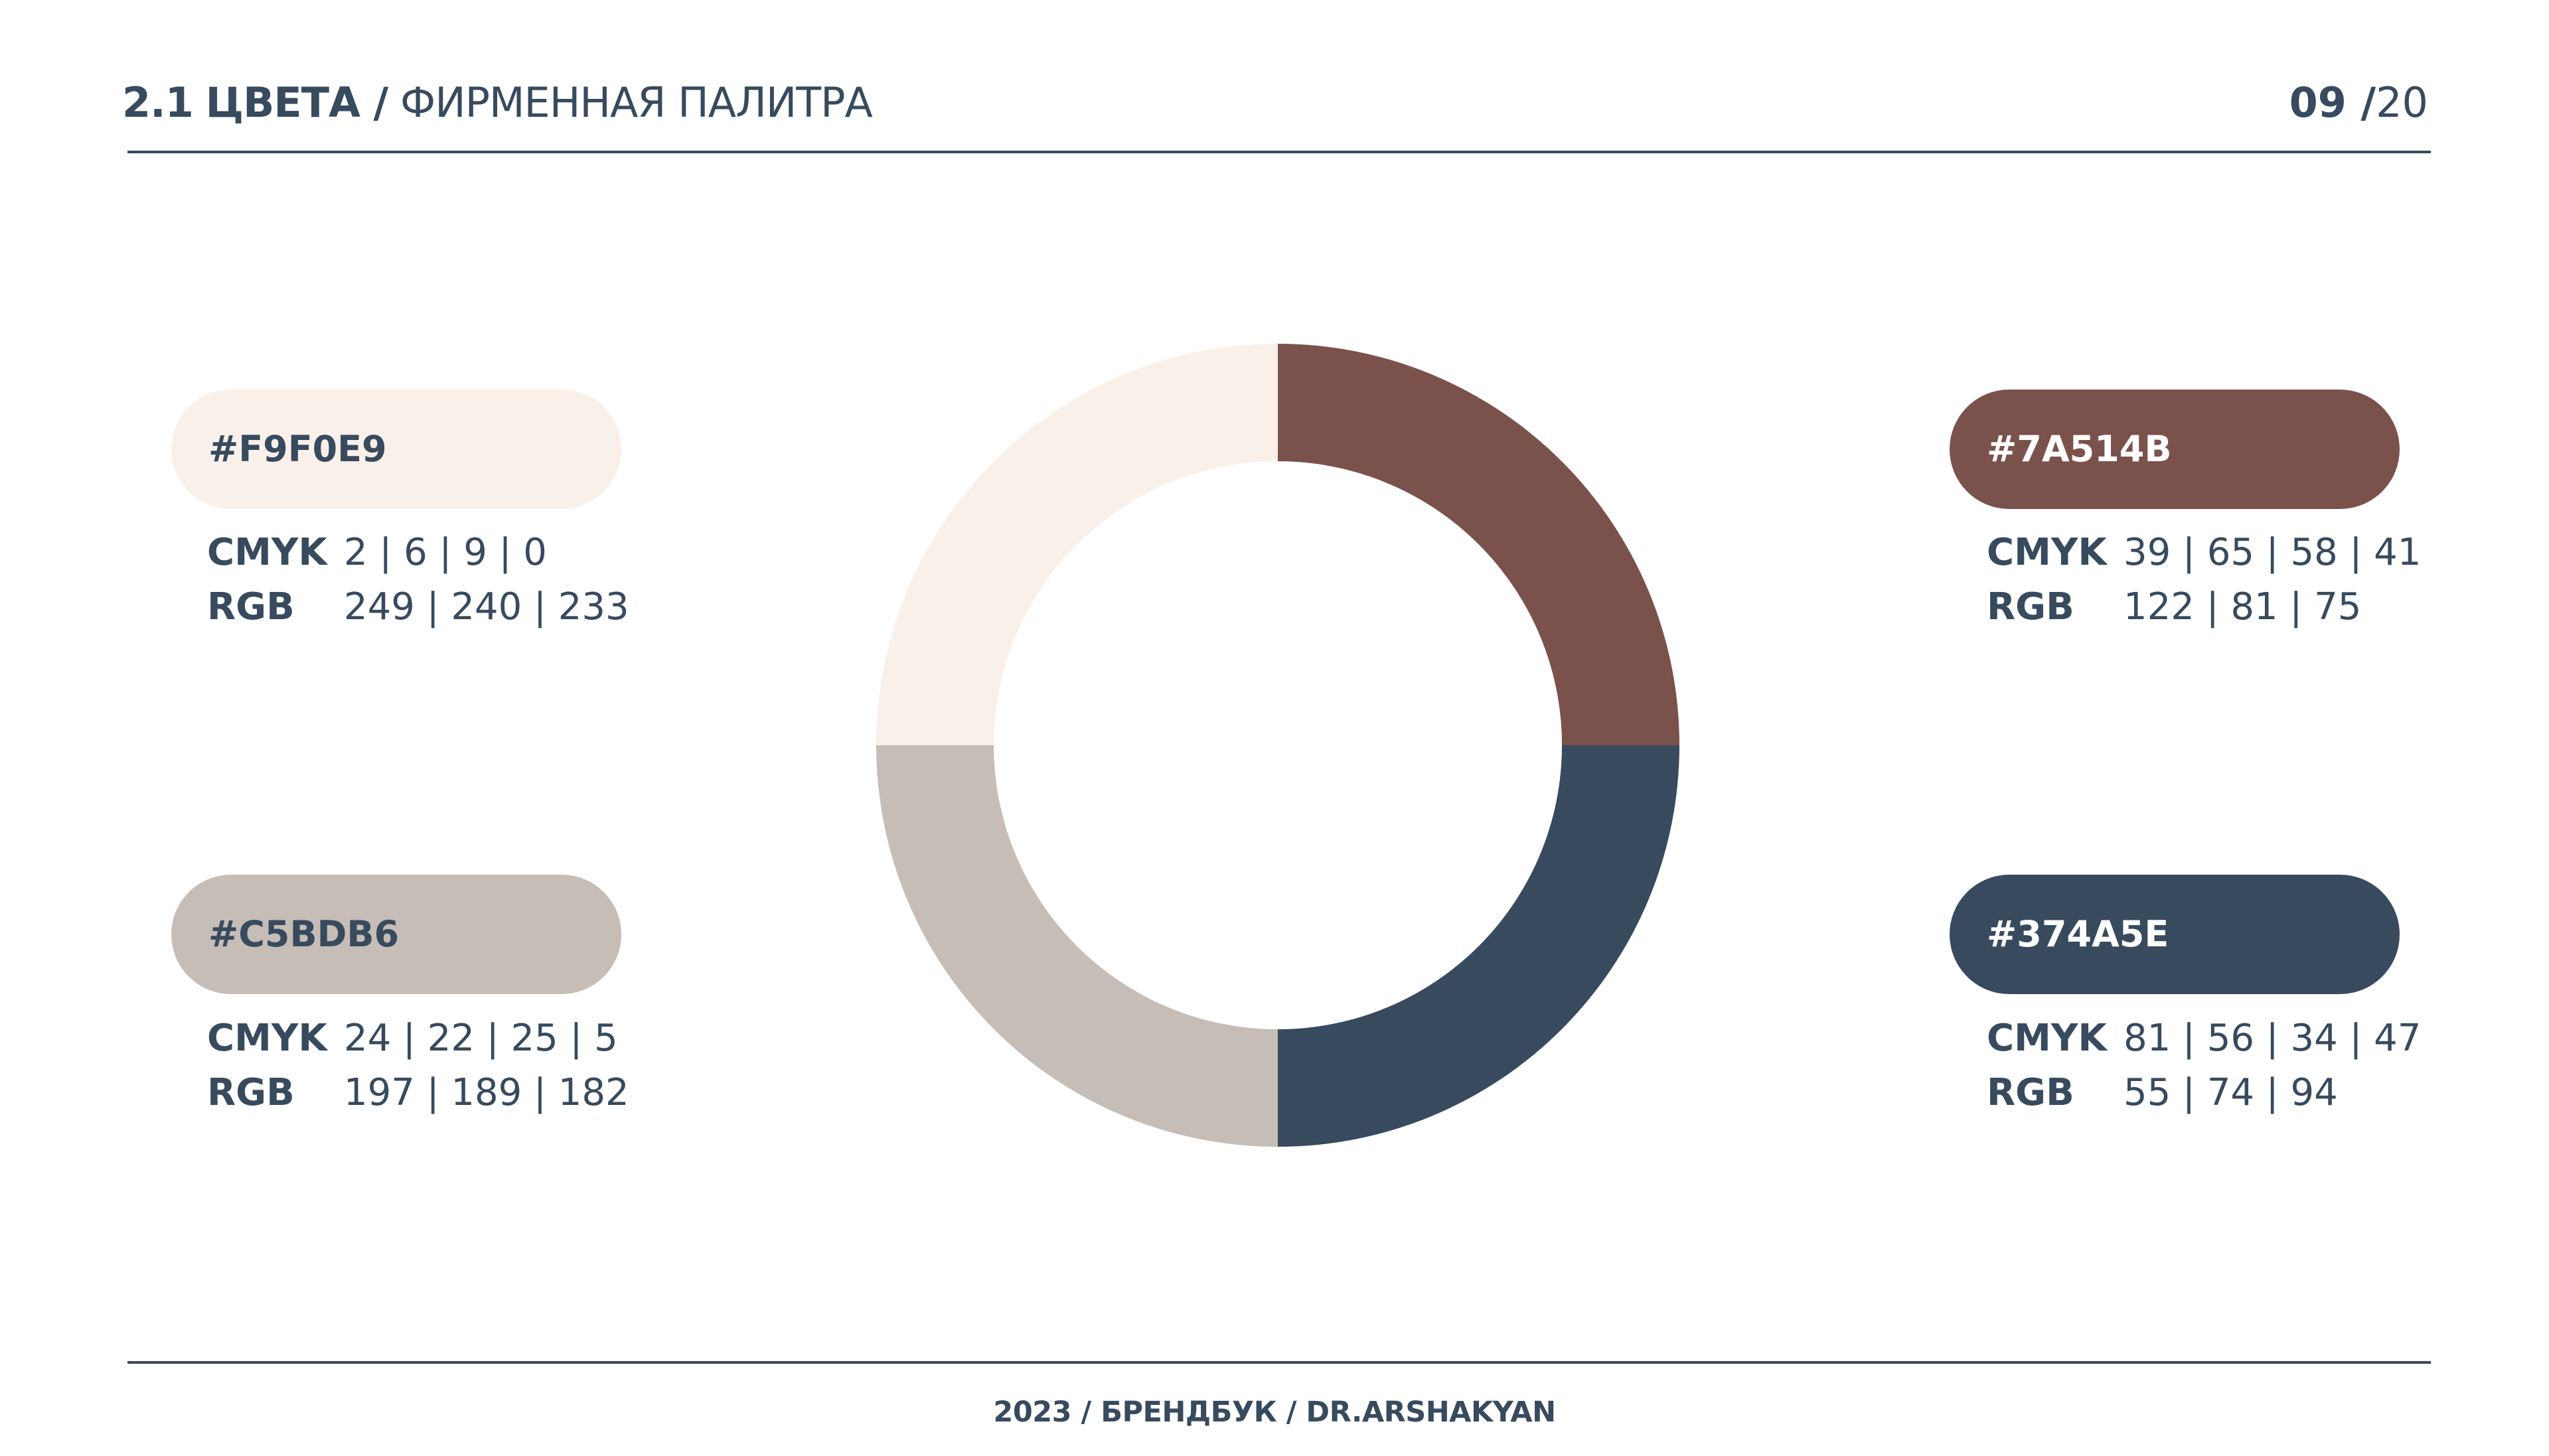 The width and height of the screenshot is (2549, 1456). I want to click on footer-divider, so click(1279, 1362).